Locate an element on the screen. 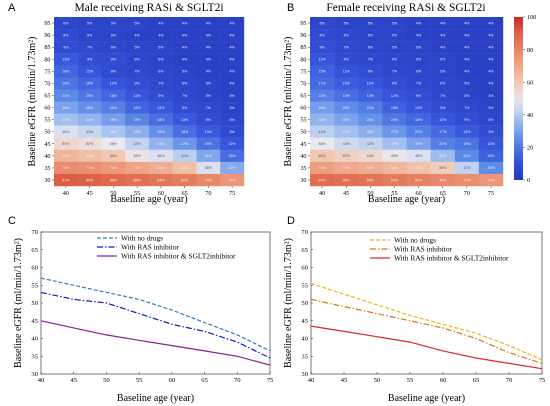  cell-label: 65% is located at coordinates (395, 168).